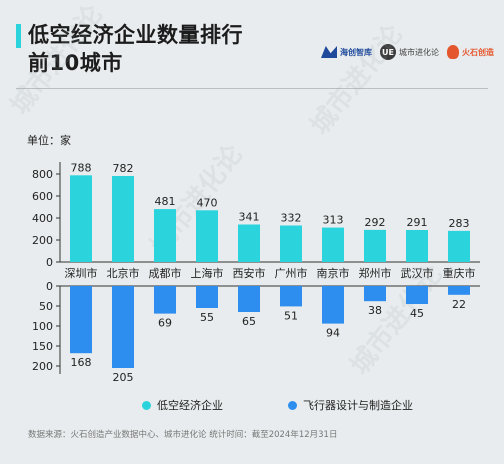 The height and width of the screenshot is (464, 504). Describe the element at coordinates (333, 220) in the screenshot. I see `data-label-top: 313` at that location.